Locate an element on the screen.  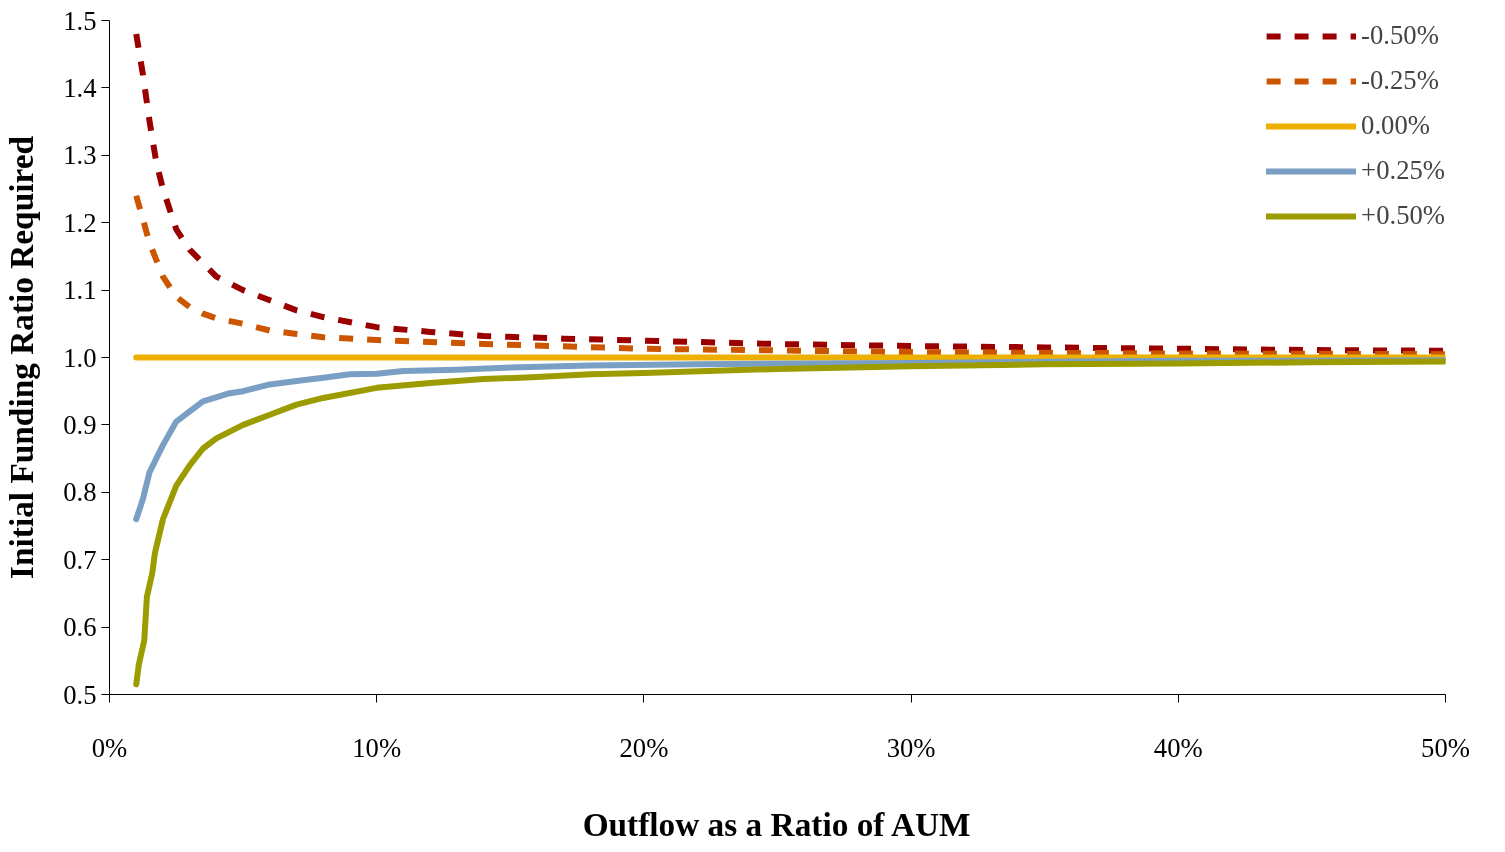
y-tick-label: 1.3 is located at coordinates (80, 155).